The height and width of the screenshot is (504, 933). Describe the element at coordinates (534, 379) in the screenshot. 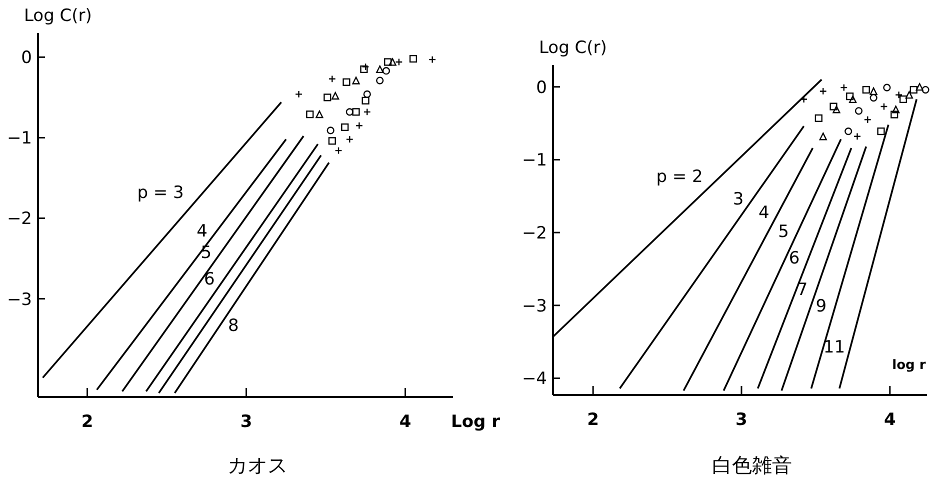

I see `y-tick-label: −4` at that location.